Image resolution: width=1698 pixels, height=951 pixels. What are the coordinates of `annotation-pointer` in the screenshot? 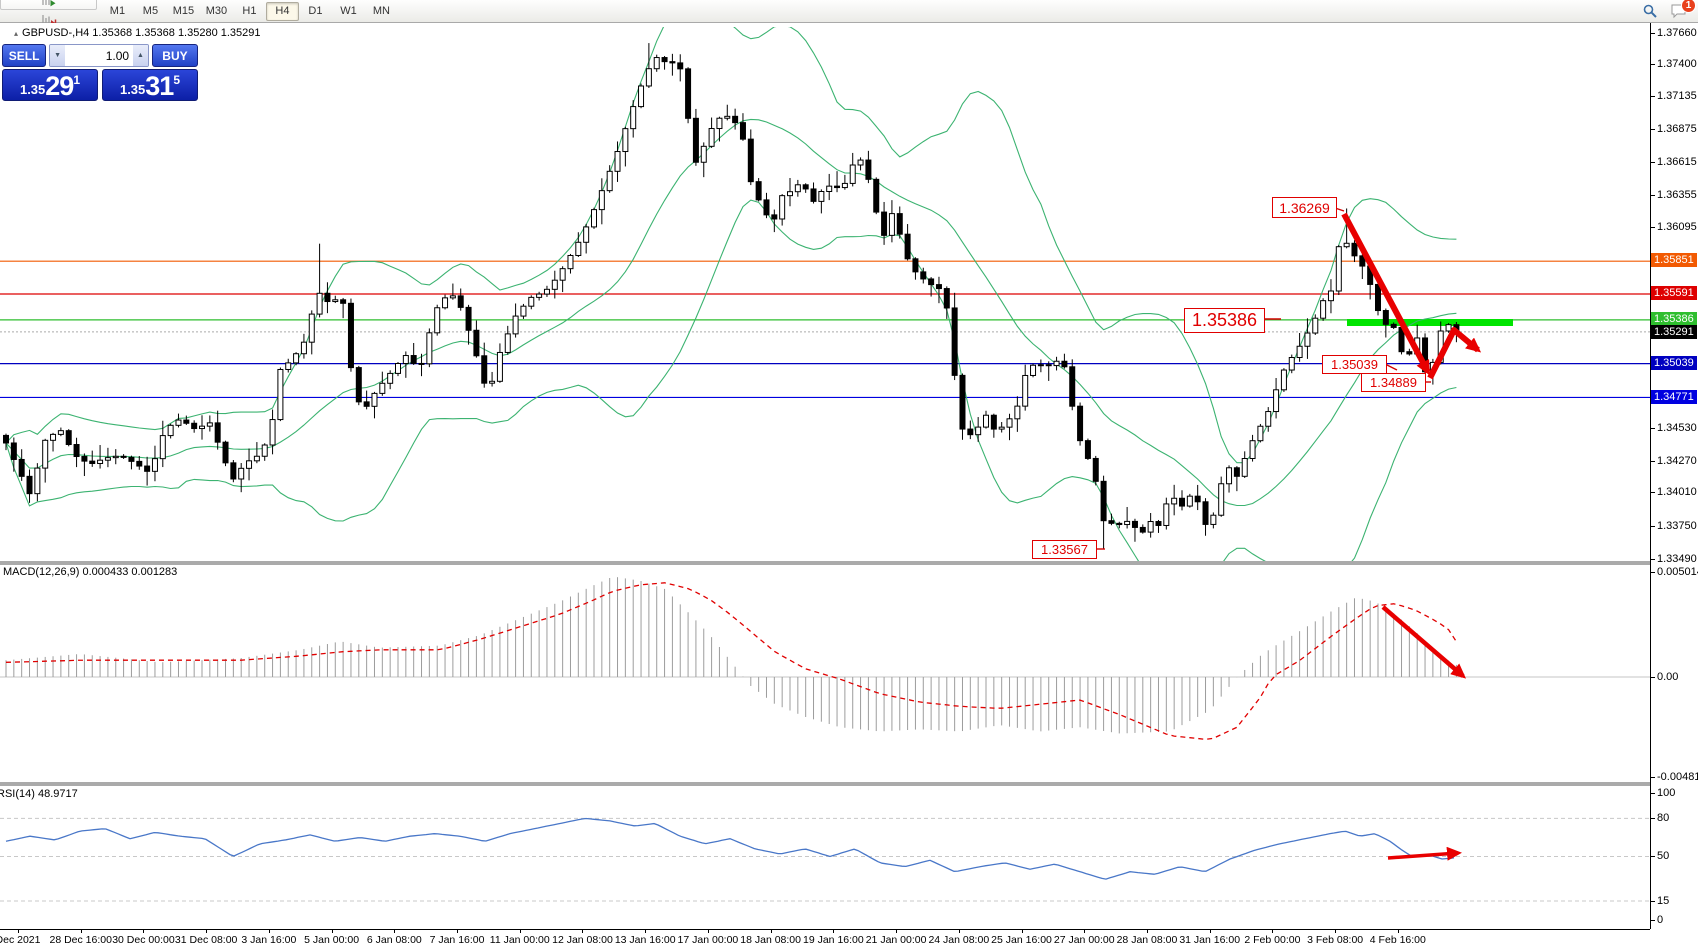 It's located at (1391, 367).